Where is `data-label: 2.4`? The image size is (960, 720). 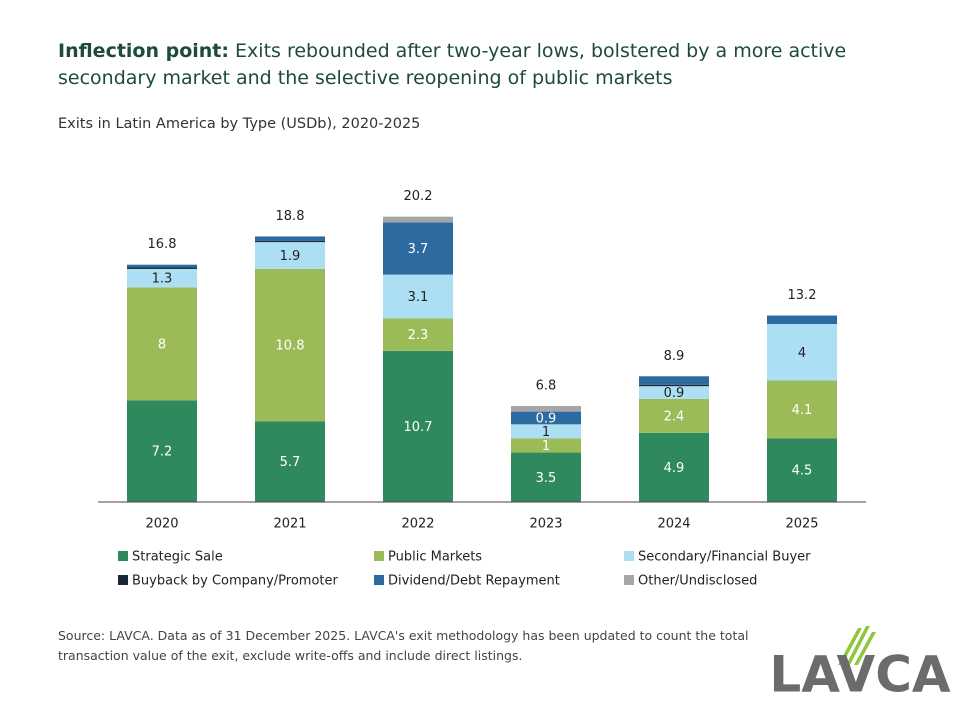 data-label: 2.4 is located at coordinates (674, 416).